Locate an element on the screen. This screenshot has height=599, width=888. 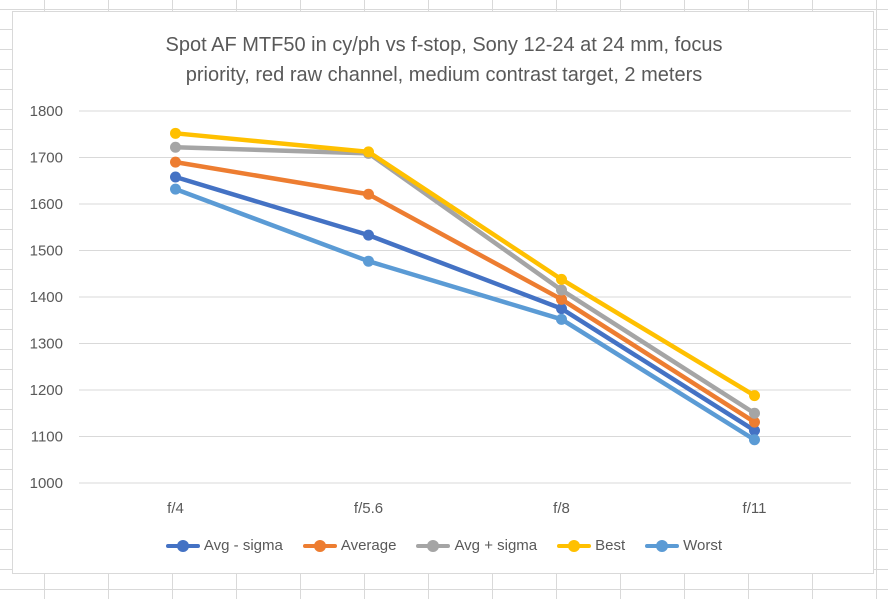
y-tick-label: 1300 is located at coordinates (46, 344).